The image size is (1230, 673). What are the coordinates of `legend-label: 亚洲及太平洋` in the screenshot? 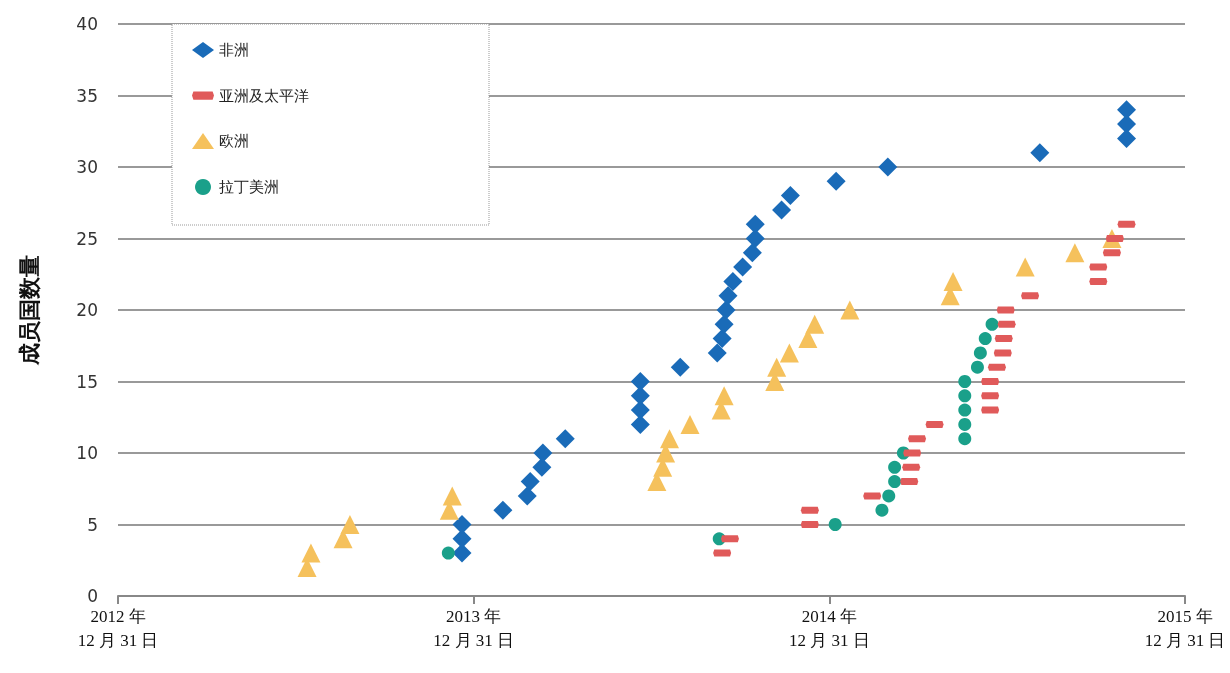 It's located at (264, 95).